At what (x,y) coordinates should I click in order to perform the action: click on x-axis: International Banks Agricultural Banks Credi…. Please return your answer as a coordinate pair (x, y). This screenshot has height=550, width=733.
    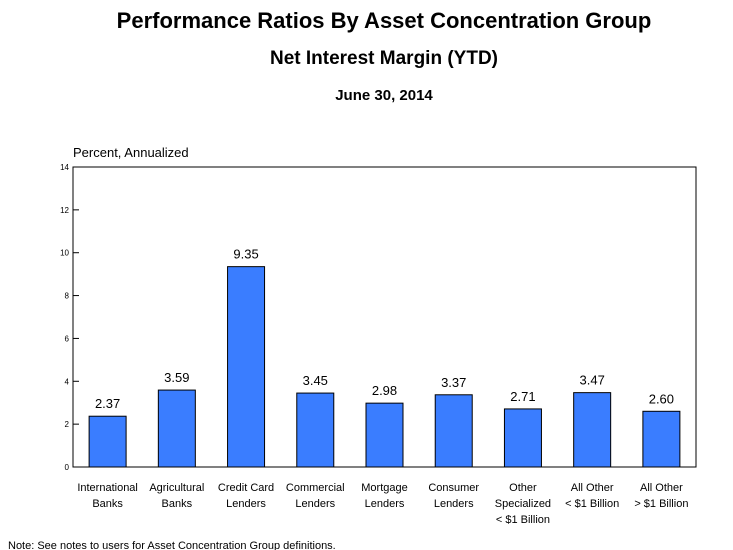
    Looking at the image, I should click on (382, 504).